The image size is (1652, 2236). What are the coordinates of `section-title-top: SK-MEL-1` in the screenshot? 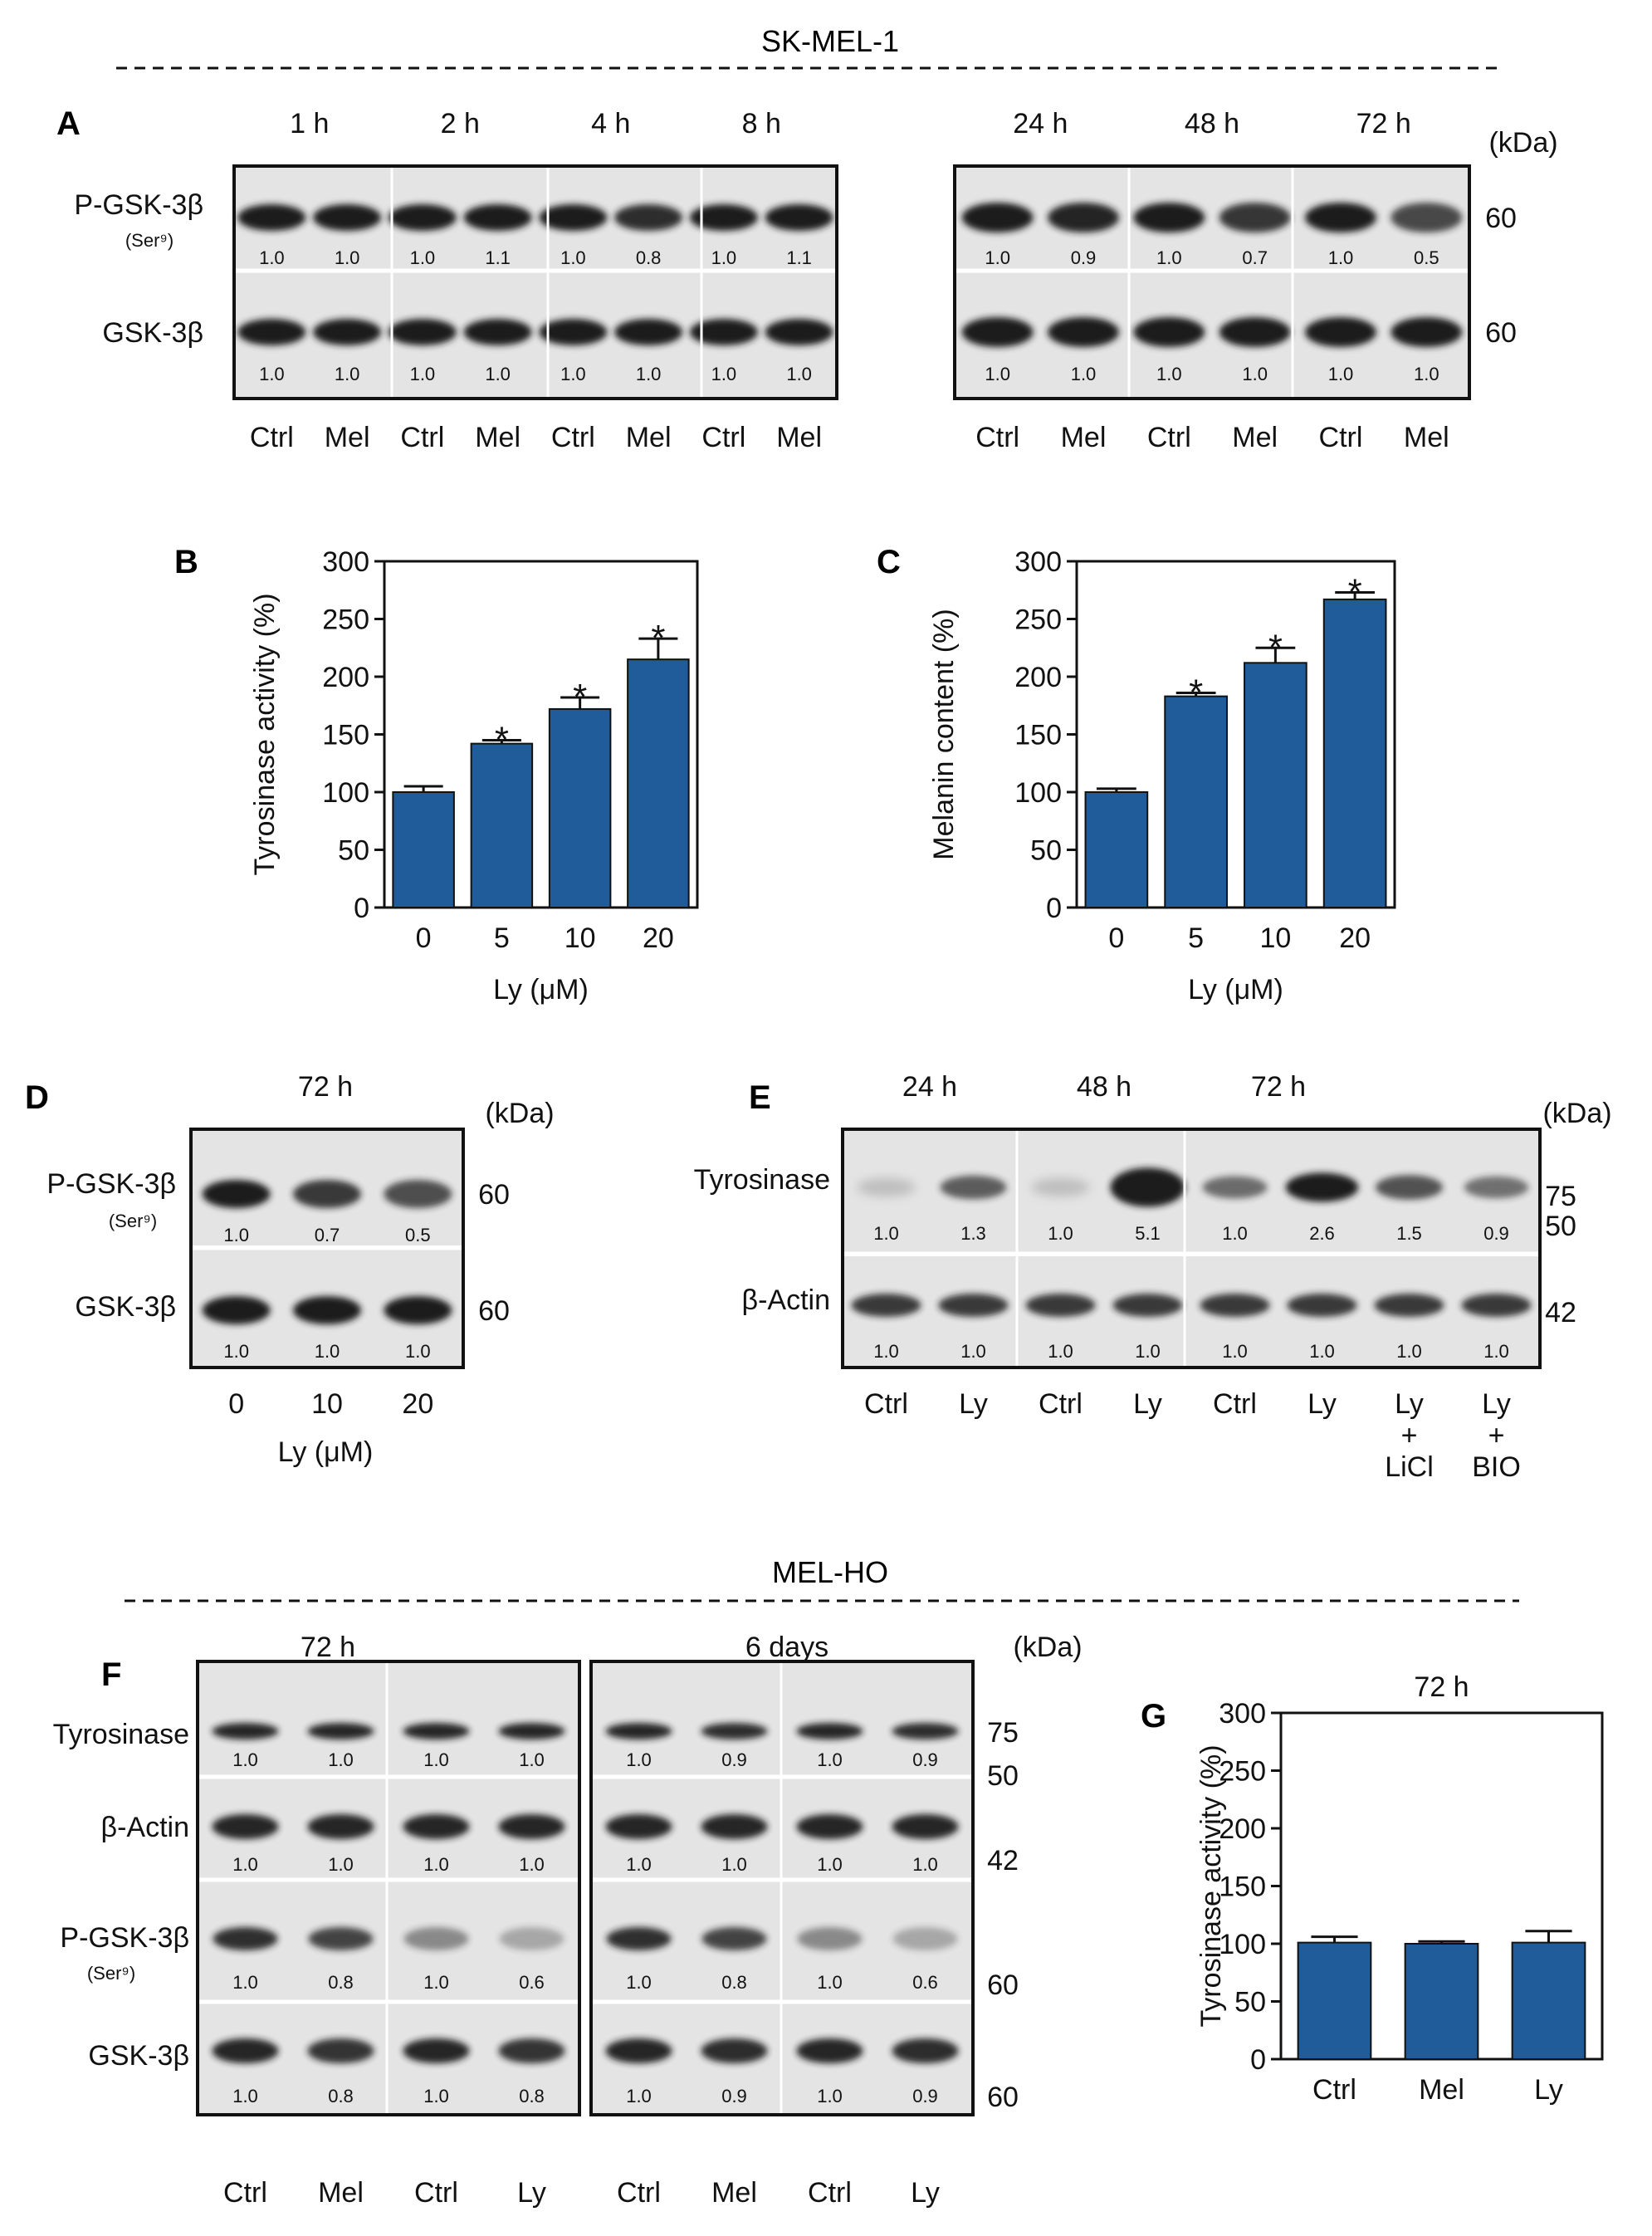 It's located at (830, 41).